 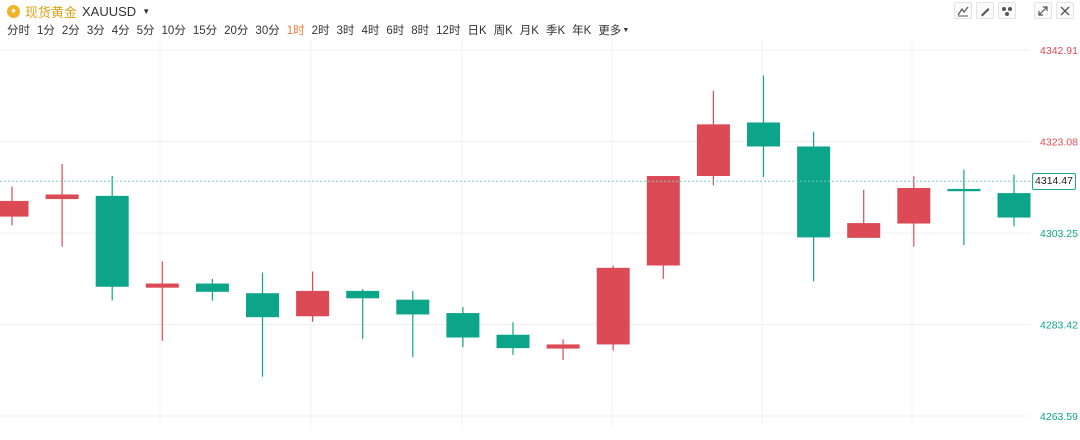 What do you see at coordinates (46, 31) in the screenshot?
I see `interval-1: 1分` at bounding box center [46, 31].